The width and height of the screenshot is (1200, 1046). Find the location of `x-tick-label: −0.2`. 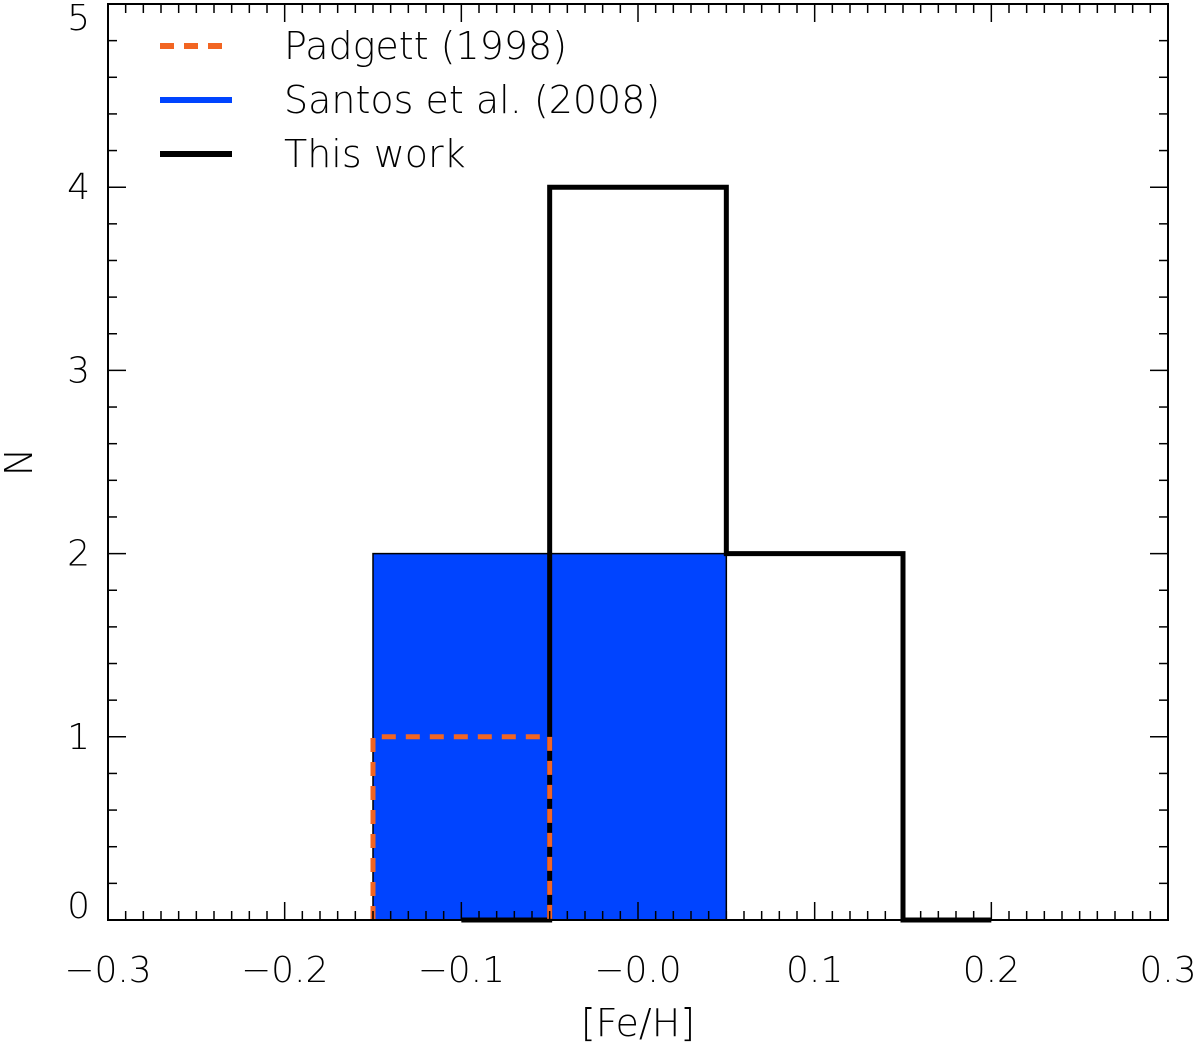

x-tick-label: −0.2 is located at coordinates (284, 970).